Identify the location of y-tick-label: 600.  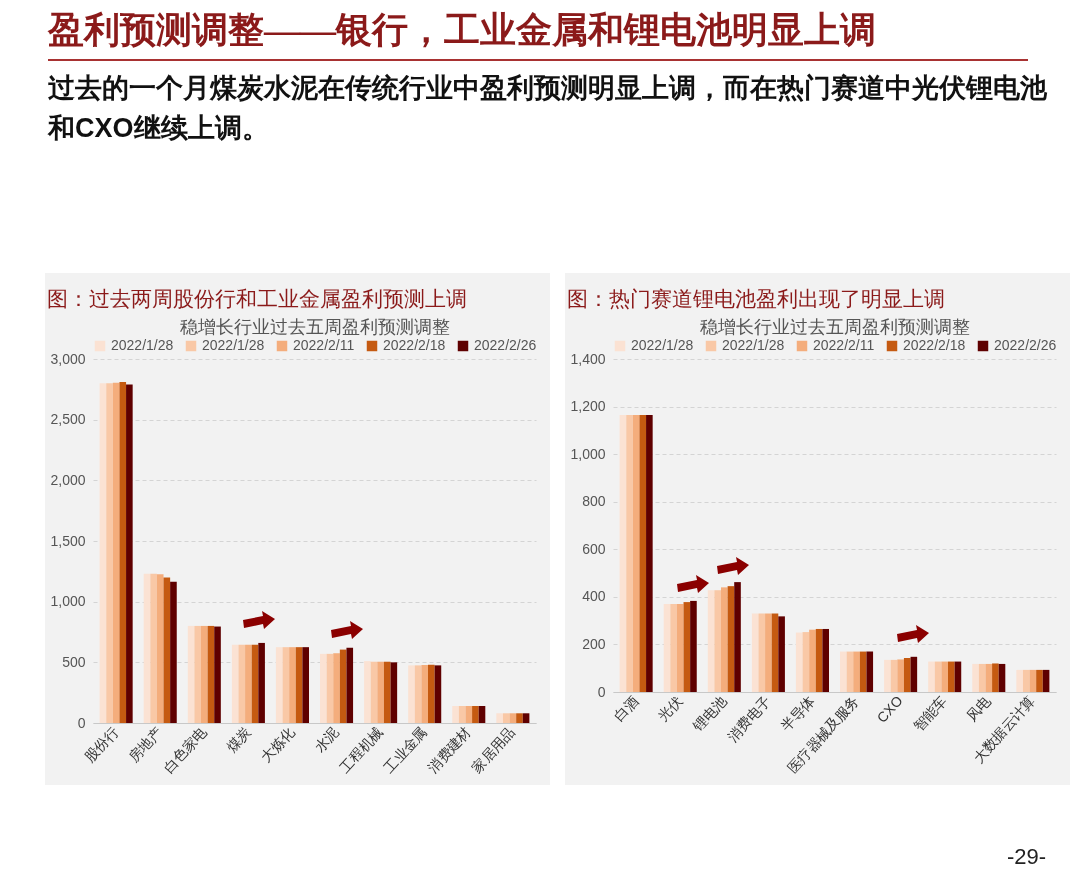
(594, 548).